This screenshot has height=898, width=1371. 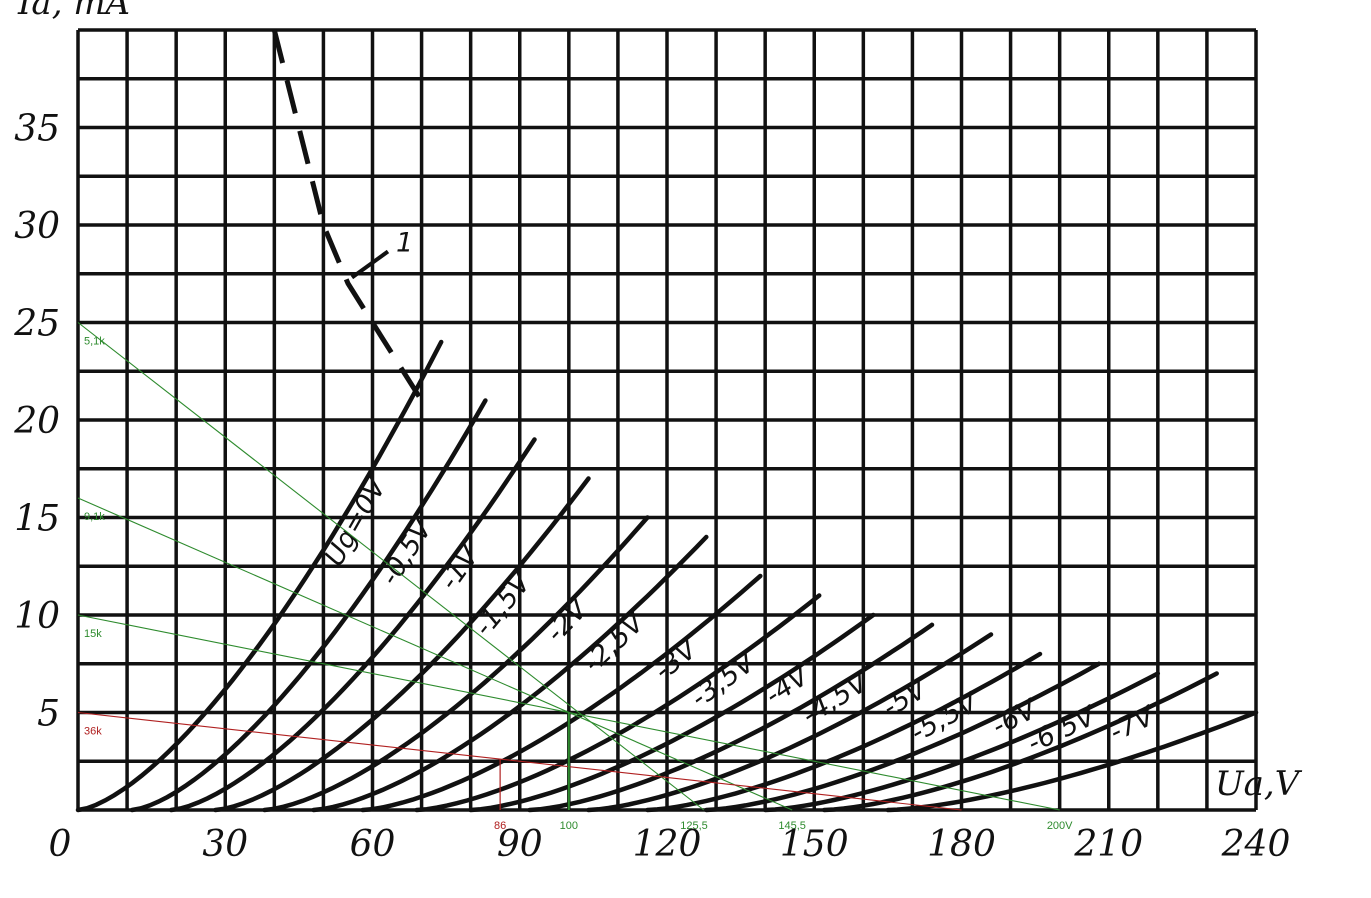 I want to click on x-tick-label: 0, so click(x=60, y=844).